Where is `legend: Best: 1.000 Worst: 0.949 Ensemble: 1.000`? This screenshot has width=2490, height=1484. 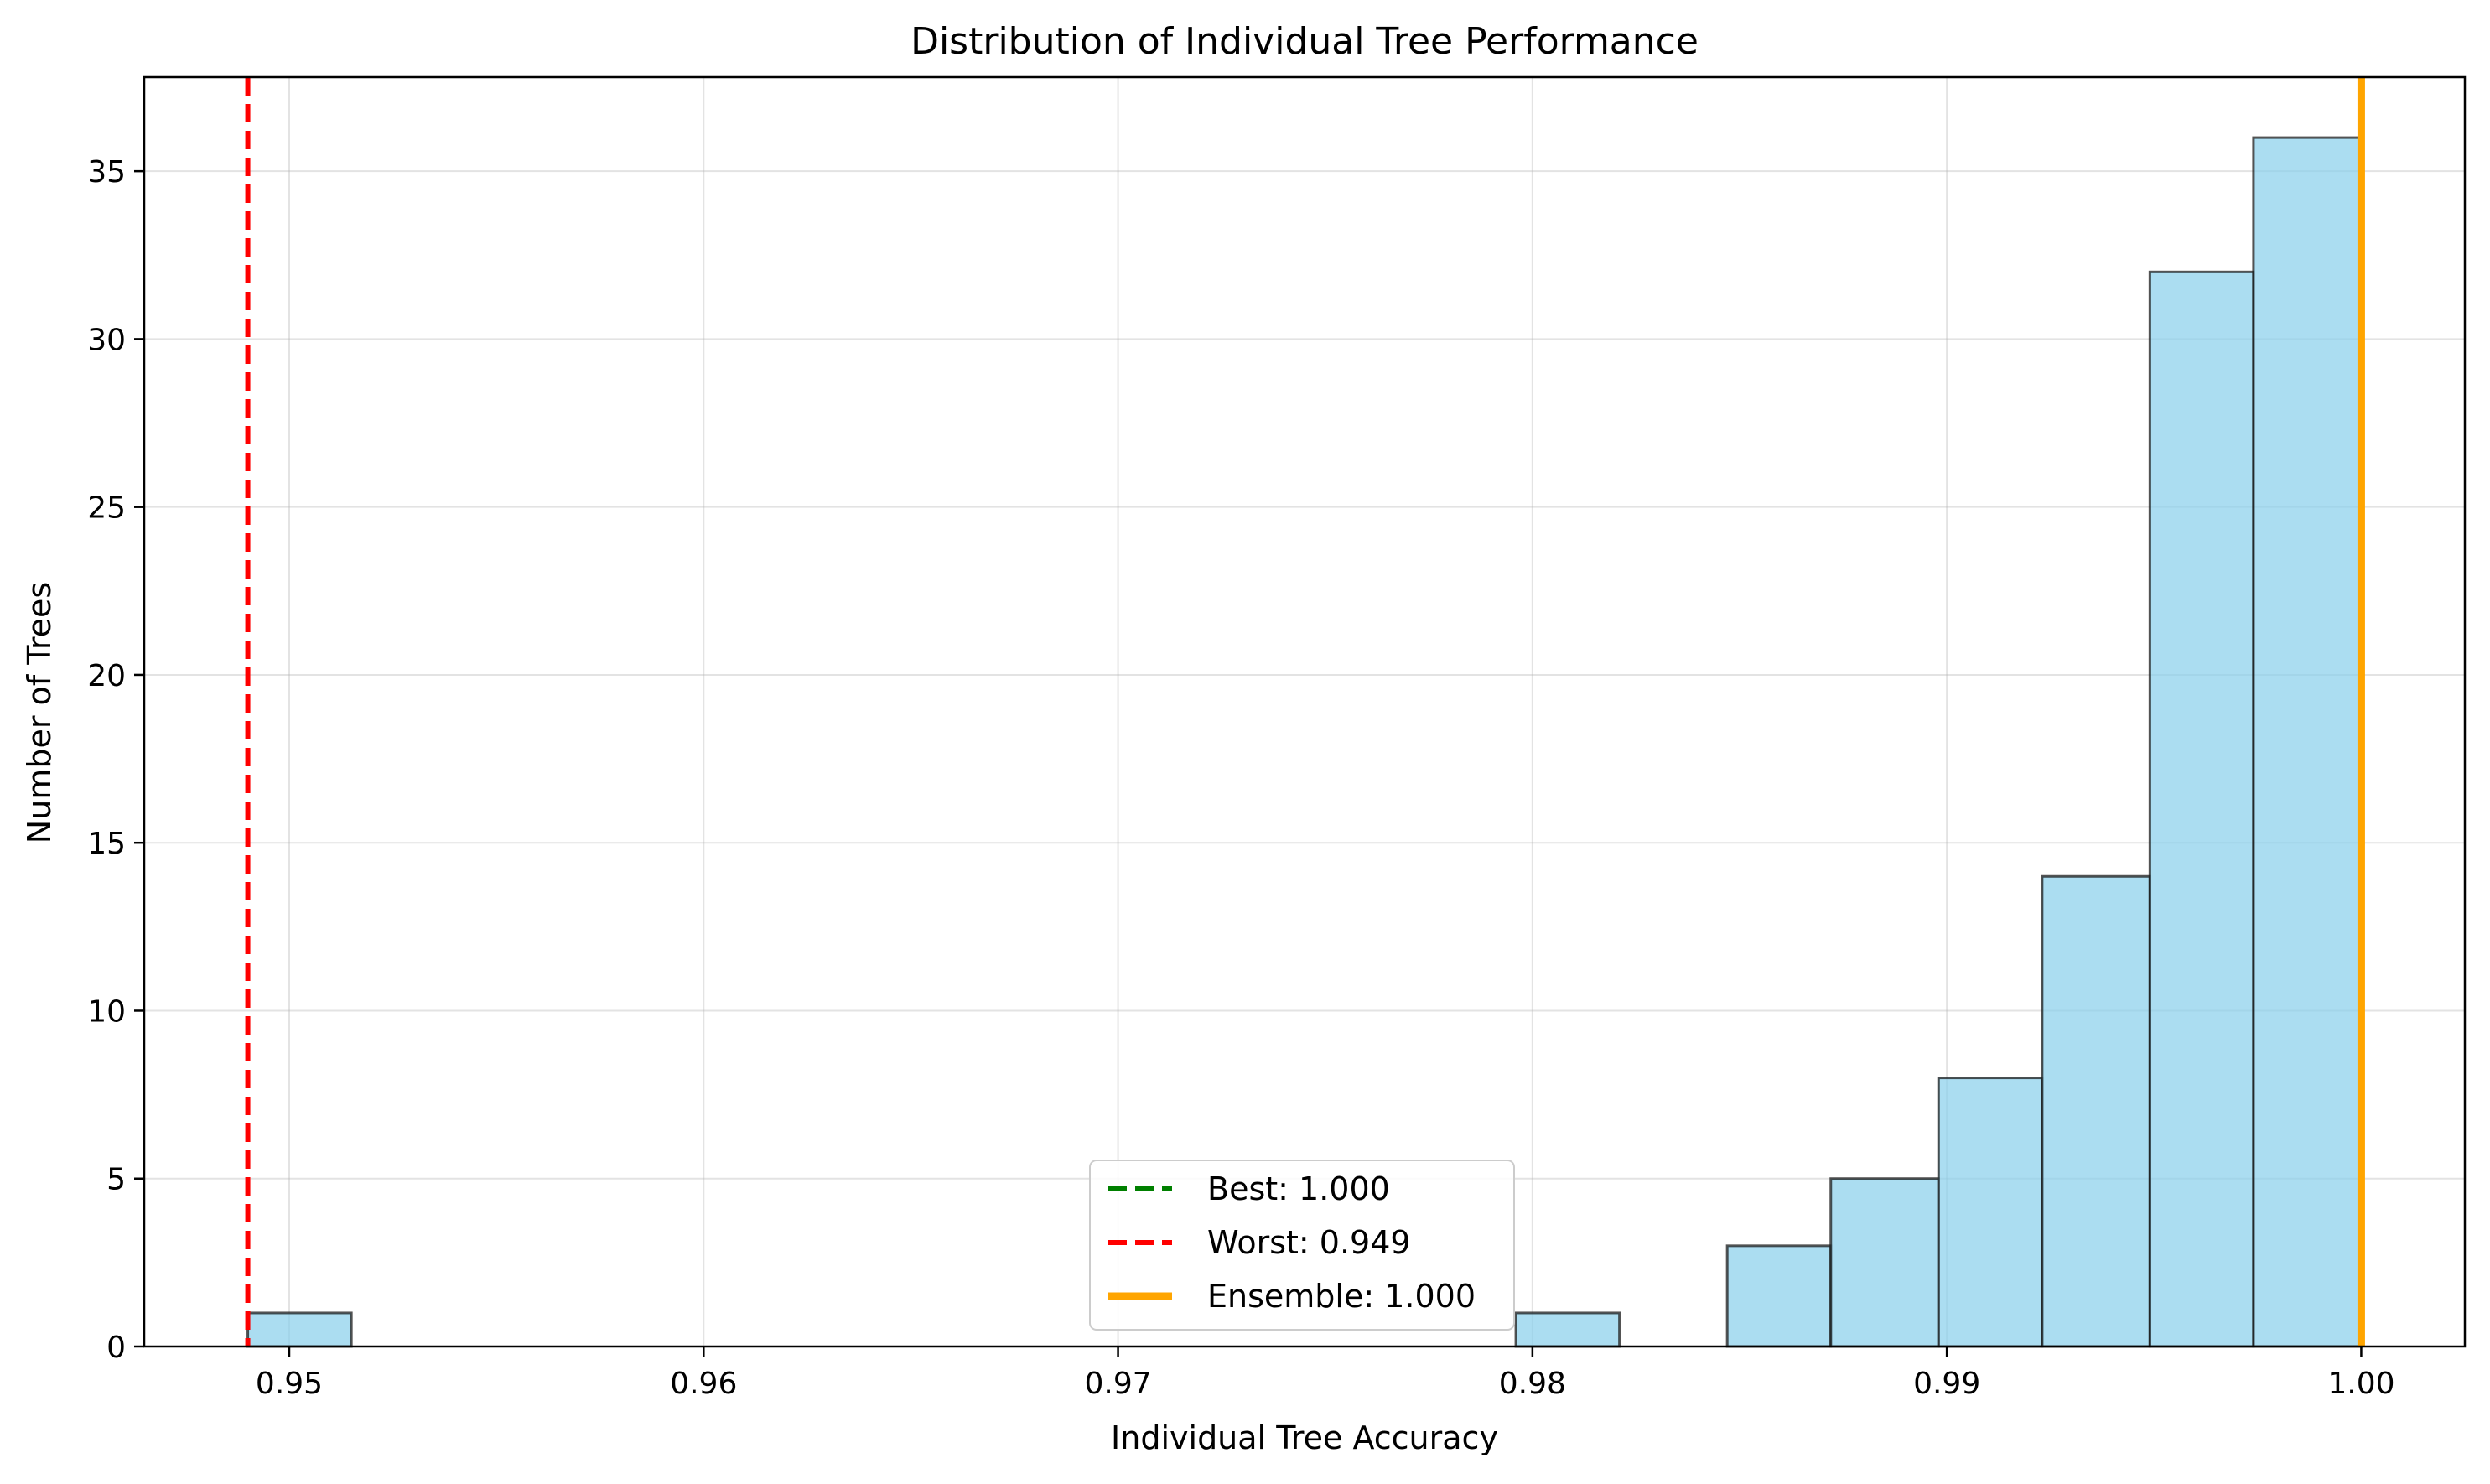
legend: Best: 1.000 Worst: 0.949 Ensemble: 1.000 is located at coordinates (1302, 1245).